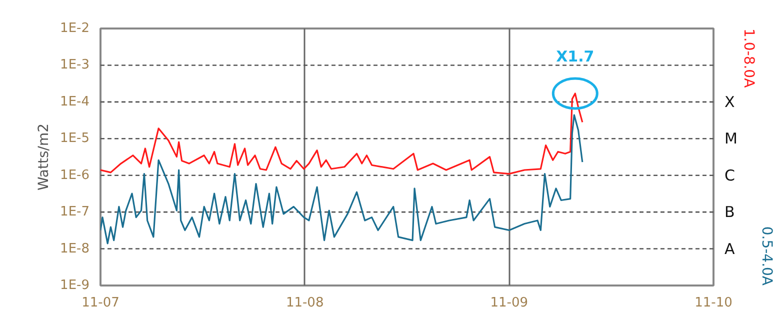  I want to click on y-tick-label: 1E-4, so click(75, 102).